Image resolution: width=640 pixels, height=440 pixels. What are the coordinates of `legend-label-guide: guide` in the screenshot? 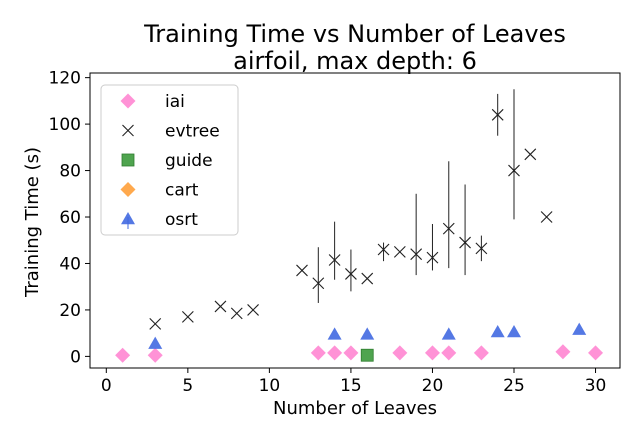 It's located at (189, 161).